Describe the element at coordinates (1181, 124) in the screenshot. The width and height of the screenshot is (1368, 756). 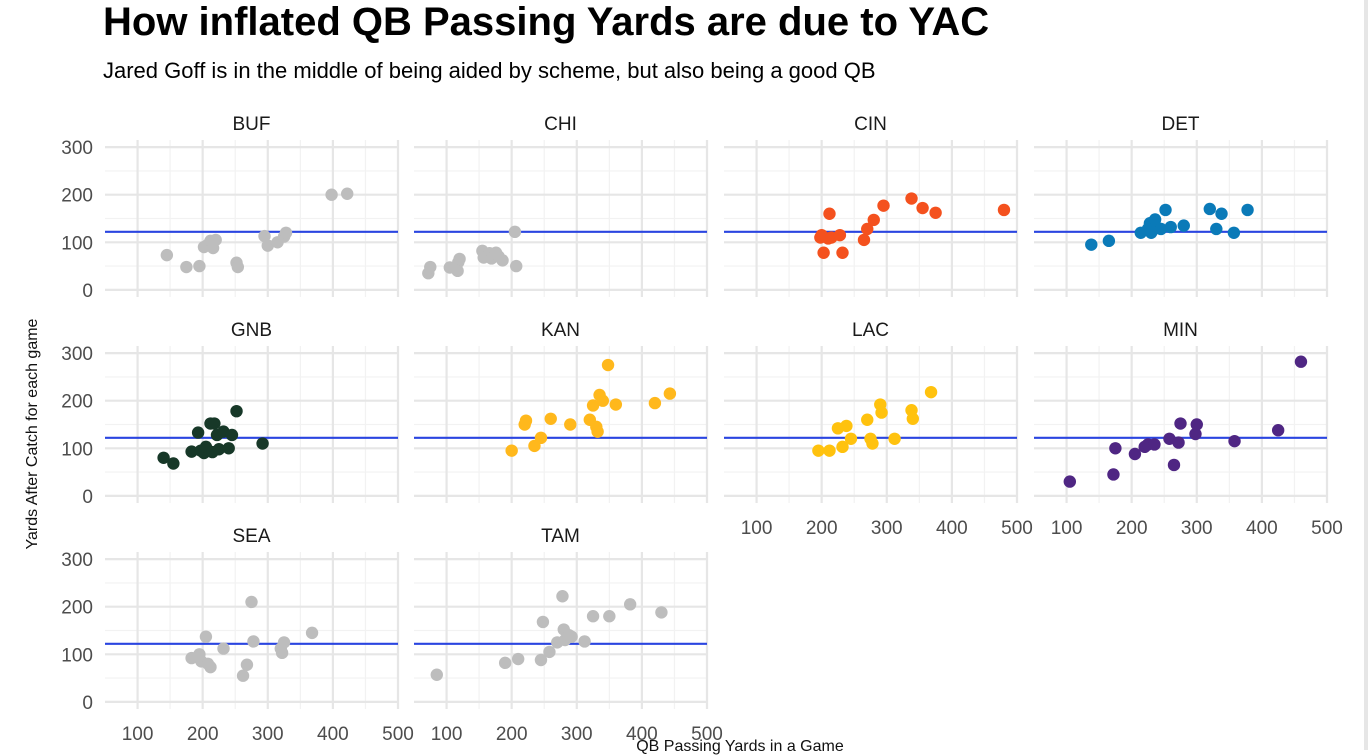
I see `panel-label-det: DET` at that location.